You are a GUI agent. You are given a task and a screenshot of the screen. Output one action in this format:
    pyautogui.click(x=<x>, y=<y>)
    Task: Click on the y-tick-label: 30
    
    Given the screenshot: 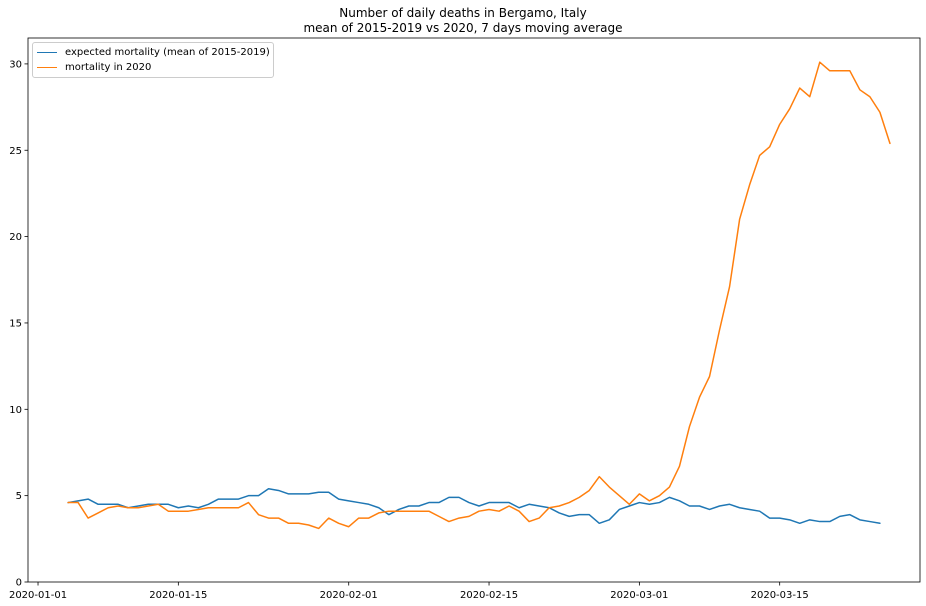 What is the action you would take?
    pyautogui.click(x=15, y=64)
    